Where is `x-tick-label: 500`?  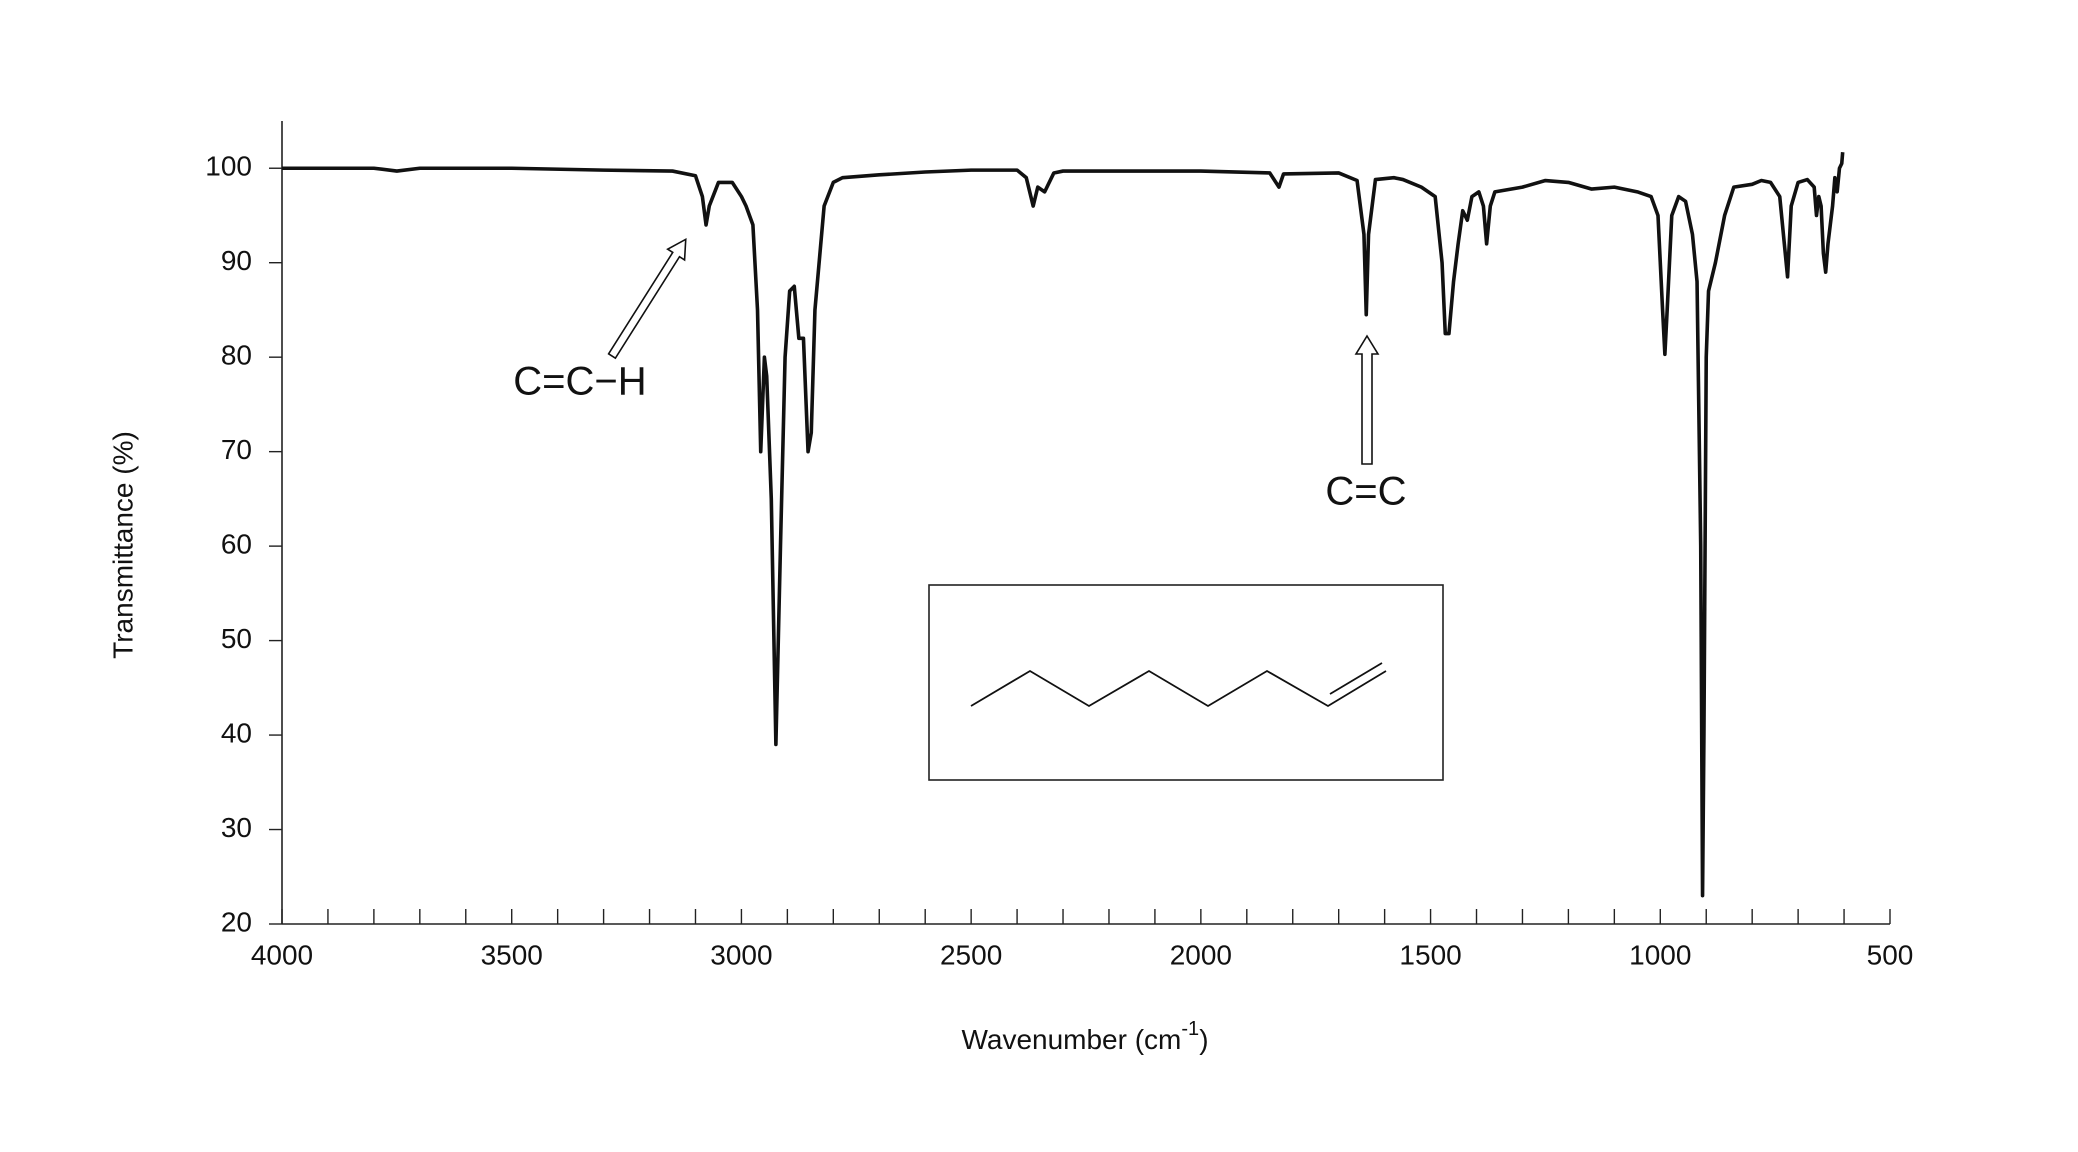 x-tick-label: 500 is located at coordinates (1890, 954).